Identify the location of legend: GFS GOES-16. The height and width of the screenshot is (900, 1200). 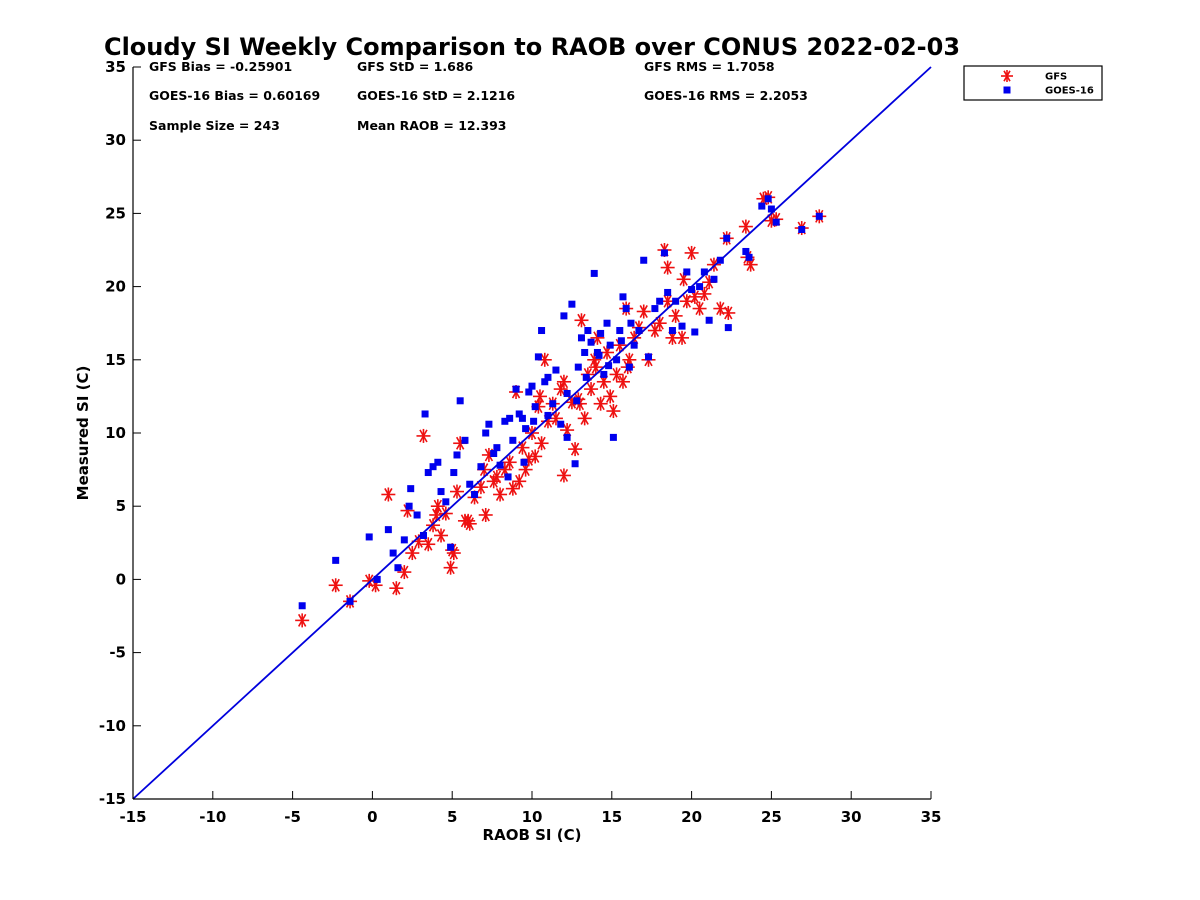
(1033, 83).